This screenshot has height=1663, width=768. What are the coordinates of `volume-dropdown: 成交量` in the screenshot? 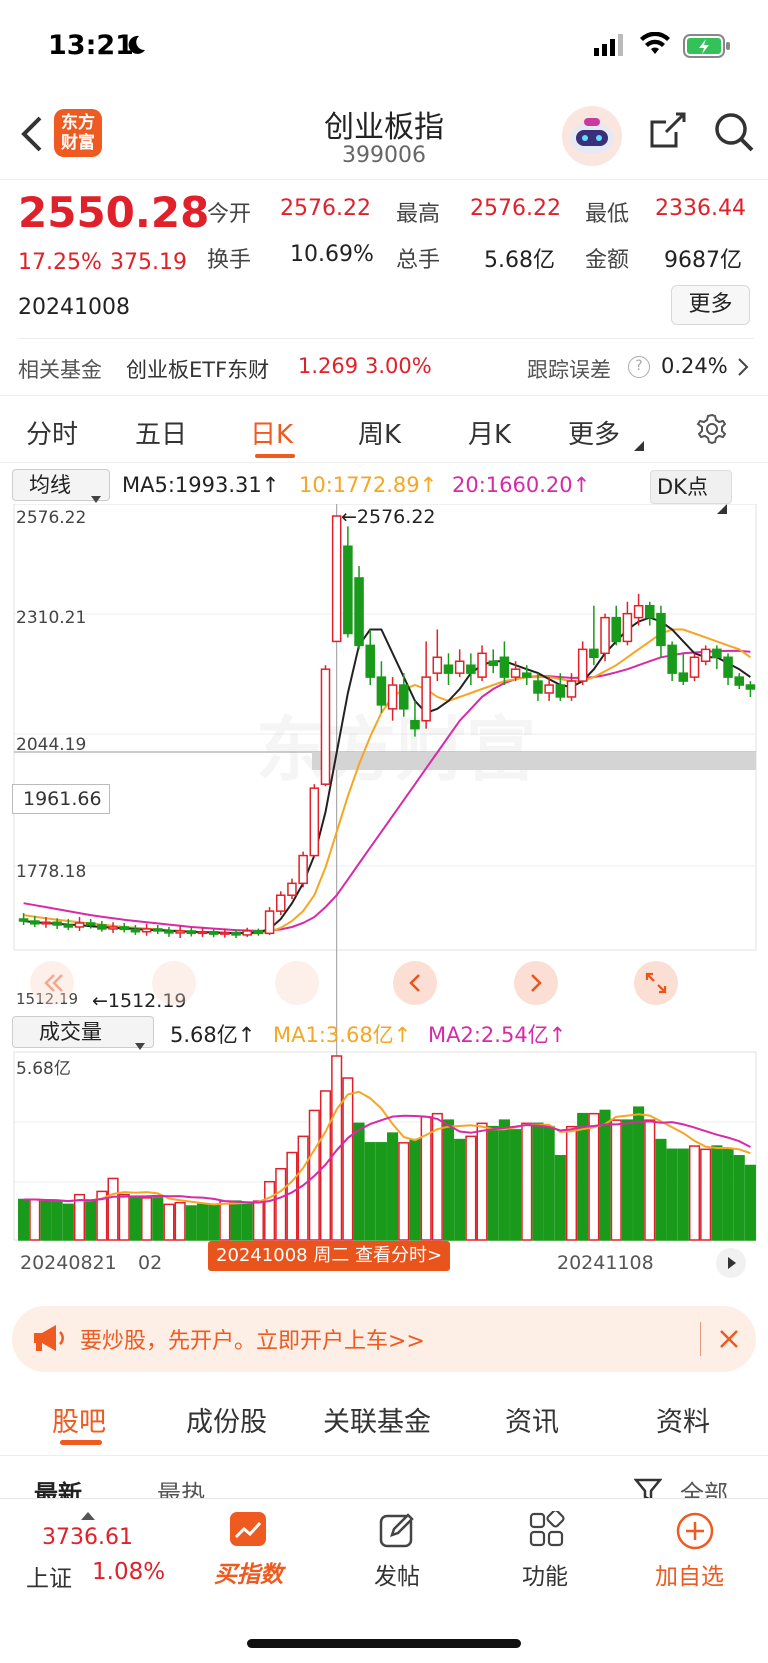 It's located at (83, 1033).